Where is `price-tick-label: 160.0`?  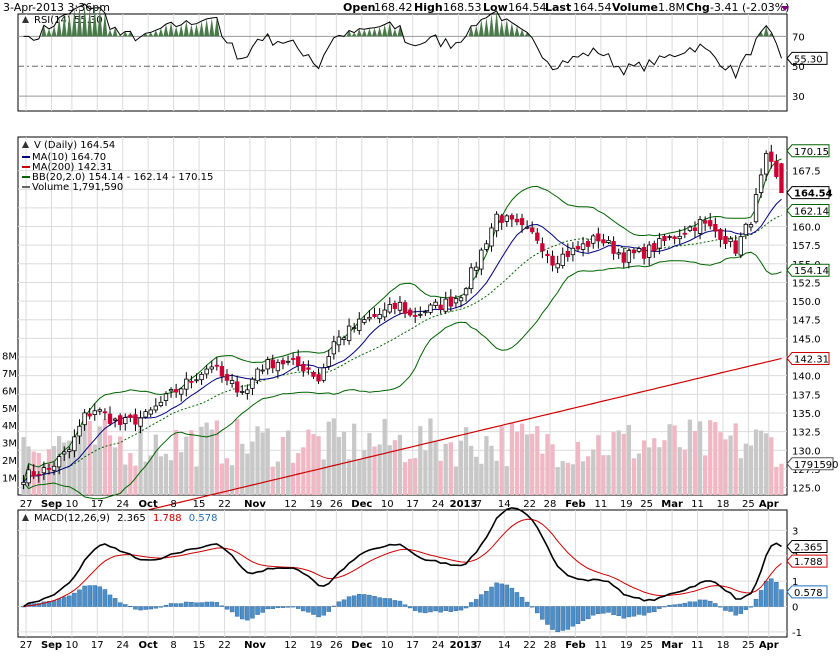 price-tick-label: 160.0 is located at coordinates (806, 228).